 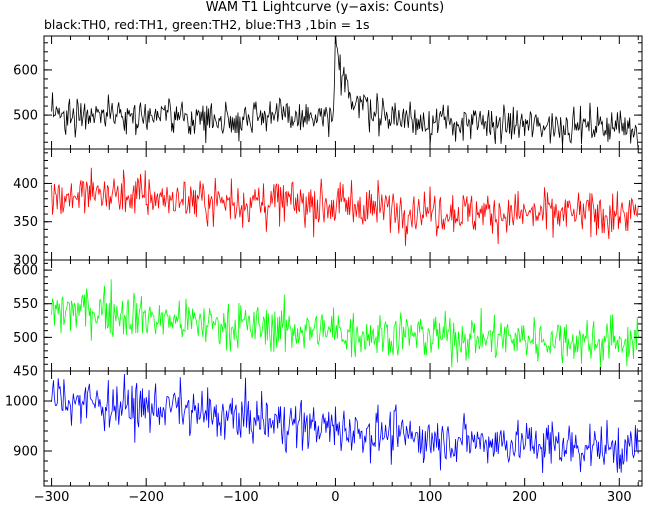 What do you see at coordinates (345, 206) in the screenshot?
I see `series-line-th1` at bounding box center [345, 206].